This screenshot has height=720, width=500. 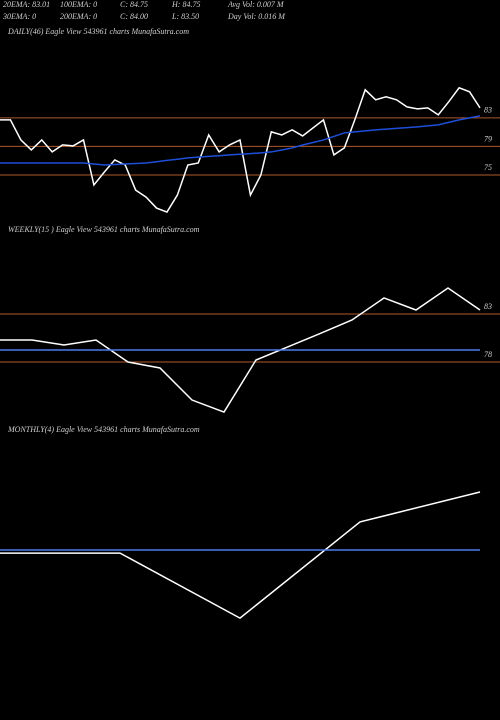 What do you see at coordinates (134, 4) in the screenshot?
I see `header-stat: C: 84.75` at bounding box center [134, 4].